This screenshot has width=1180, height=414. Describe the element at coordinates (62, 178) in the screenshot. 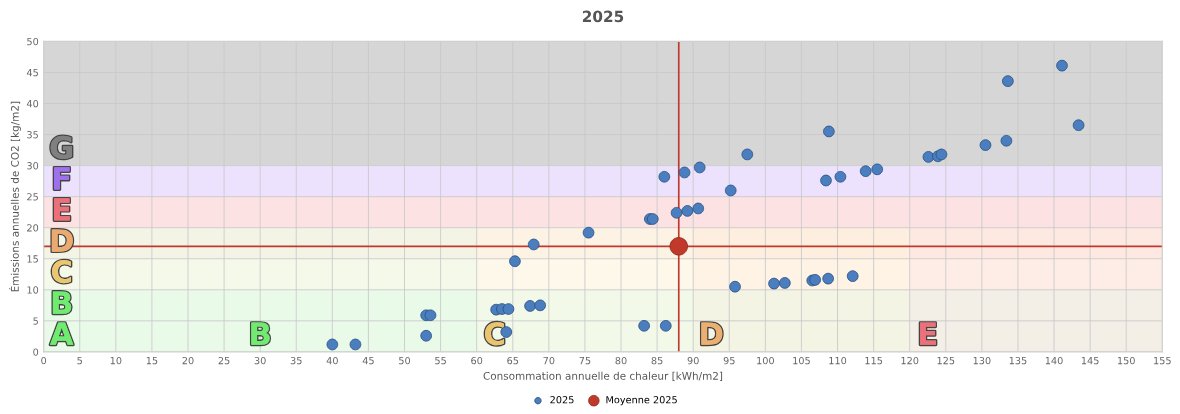

I see `band-label: F` at that location.